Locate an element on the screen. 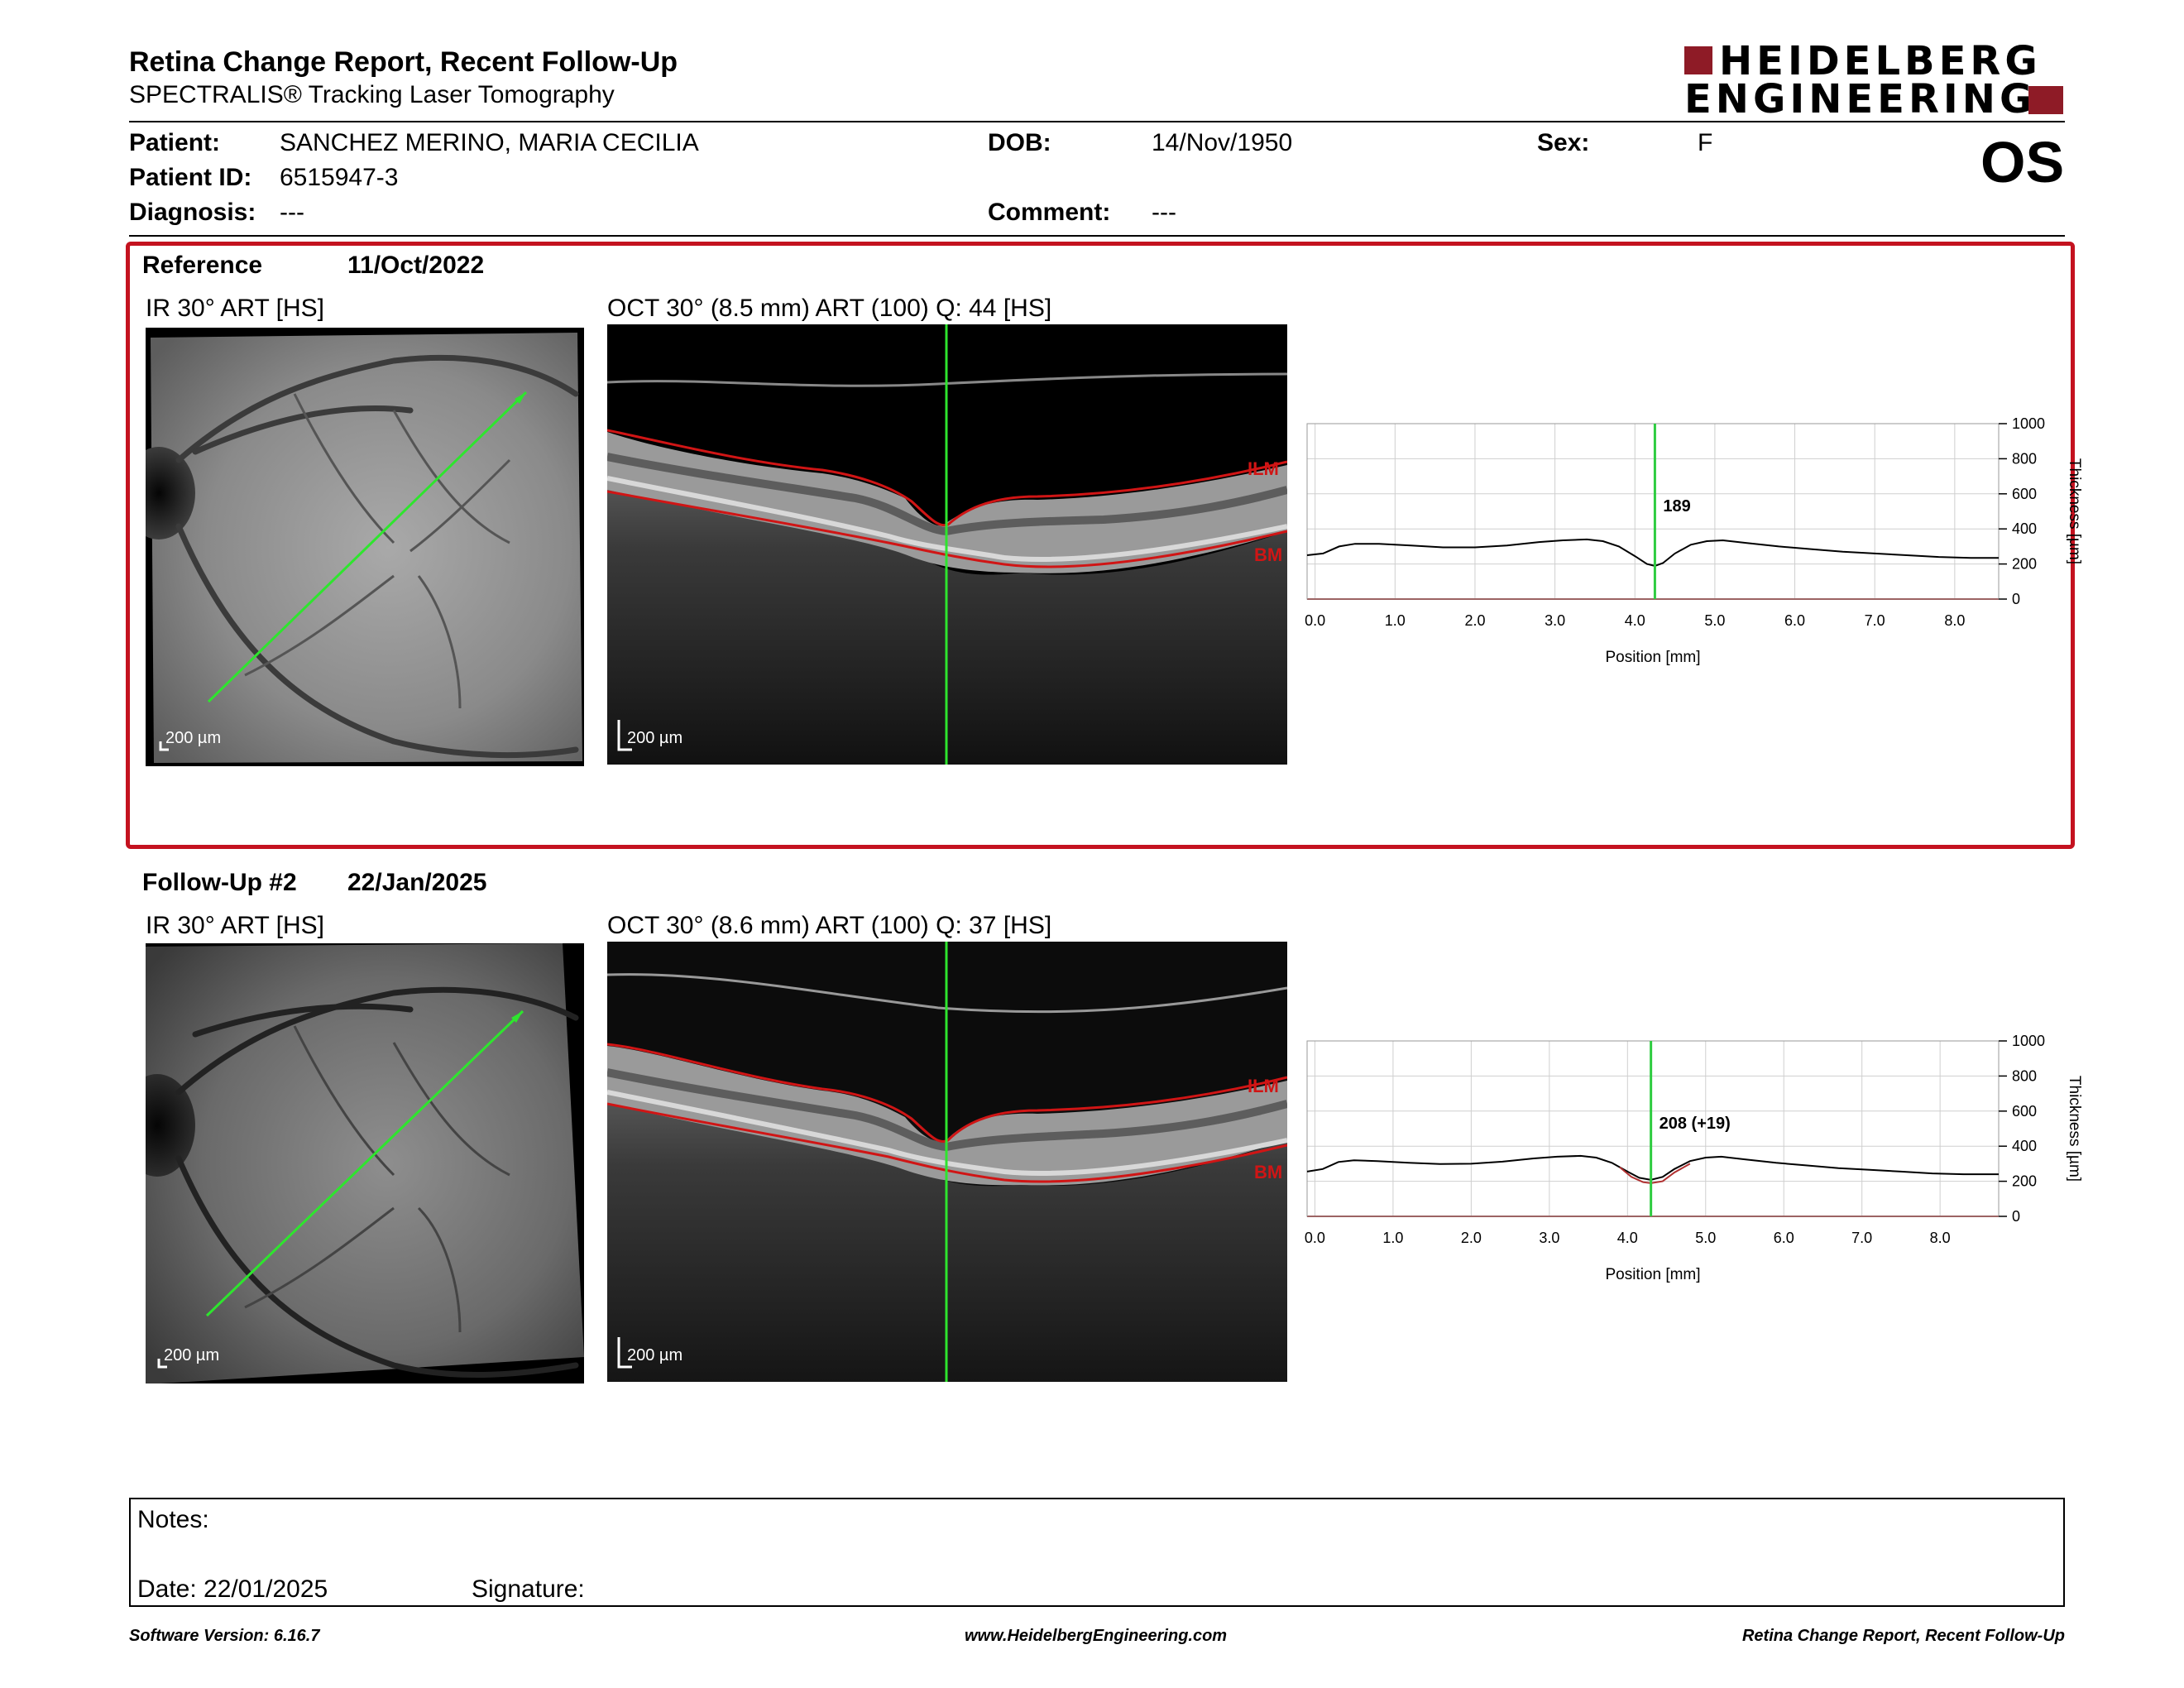 This screenshot has height=1688, width=2184. footer-report-name: Retina Change Report, Recent Follow-Up is located at coordinates (1903, 1636).